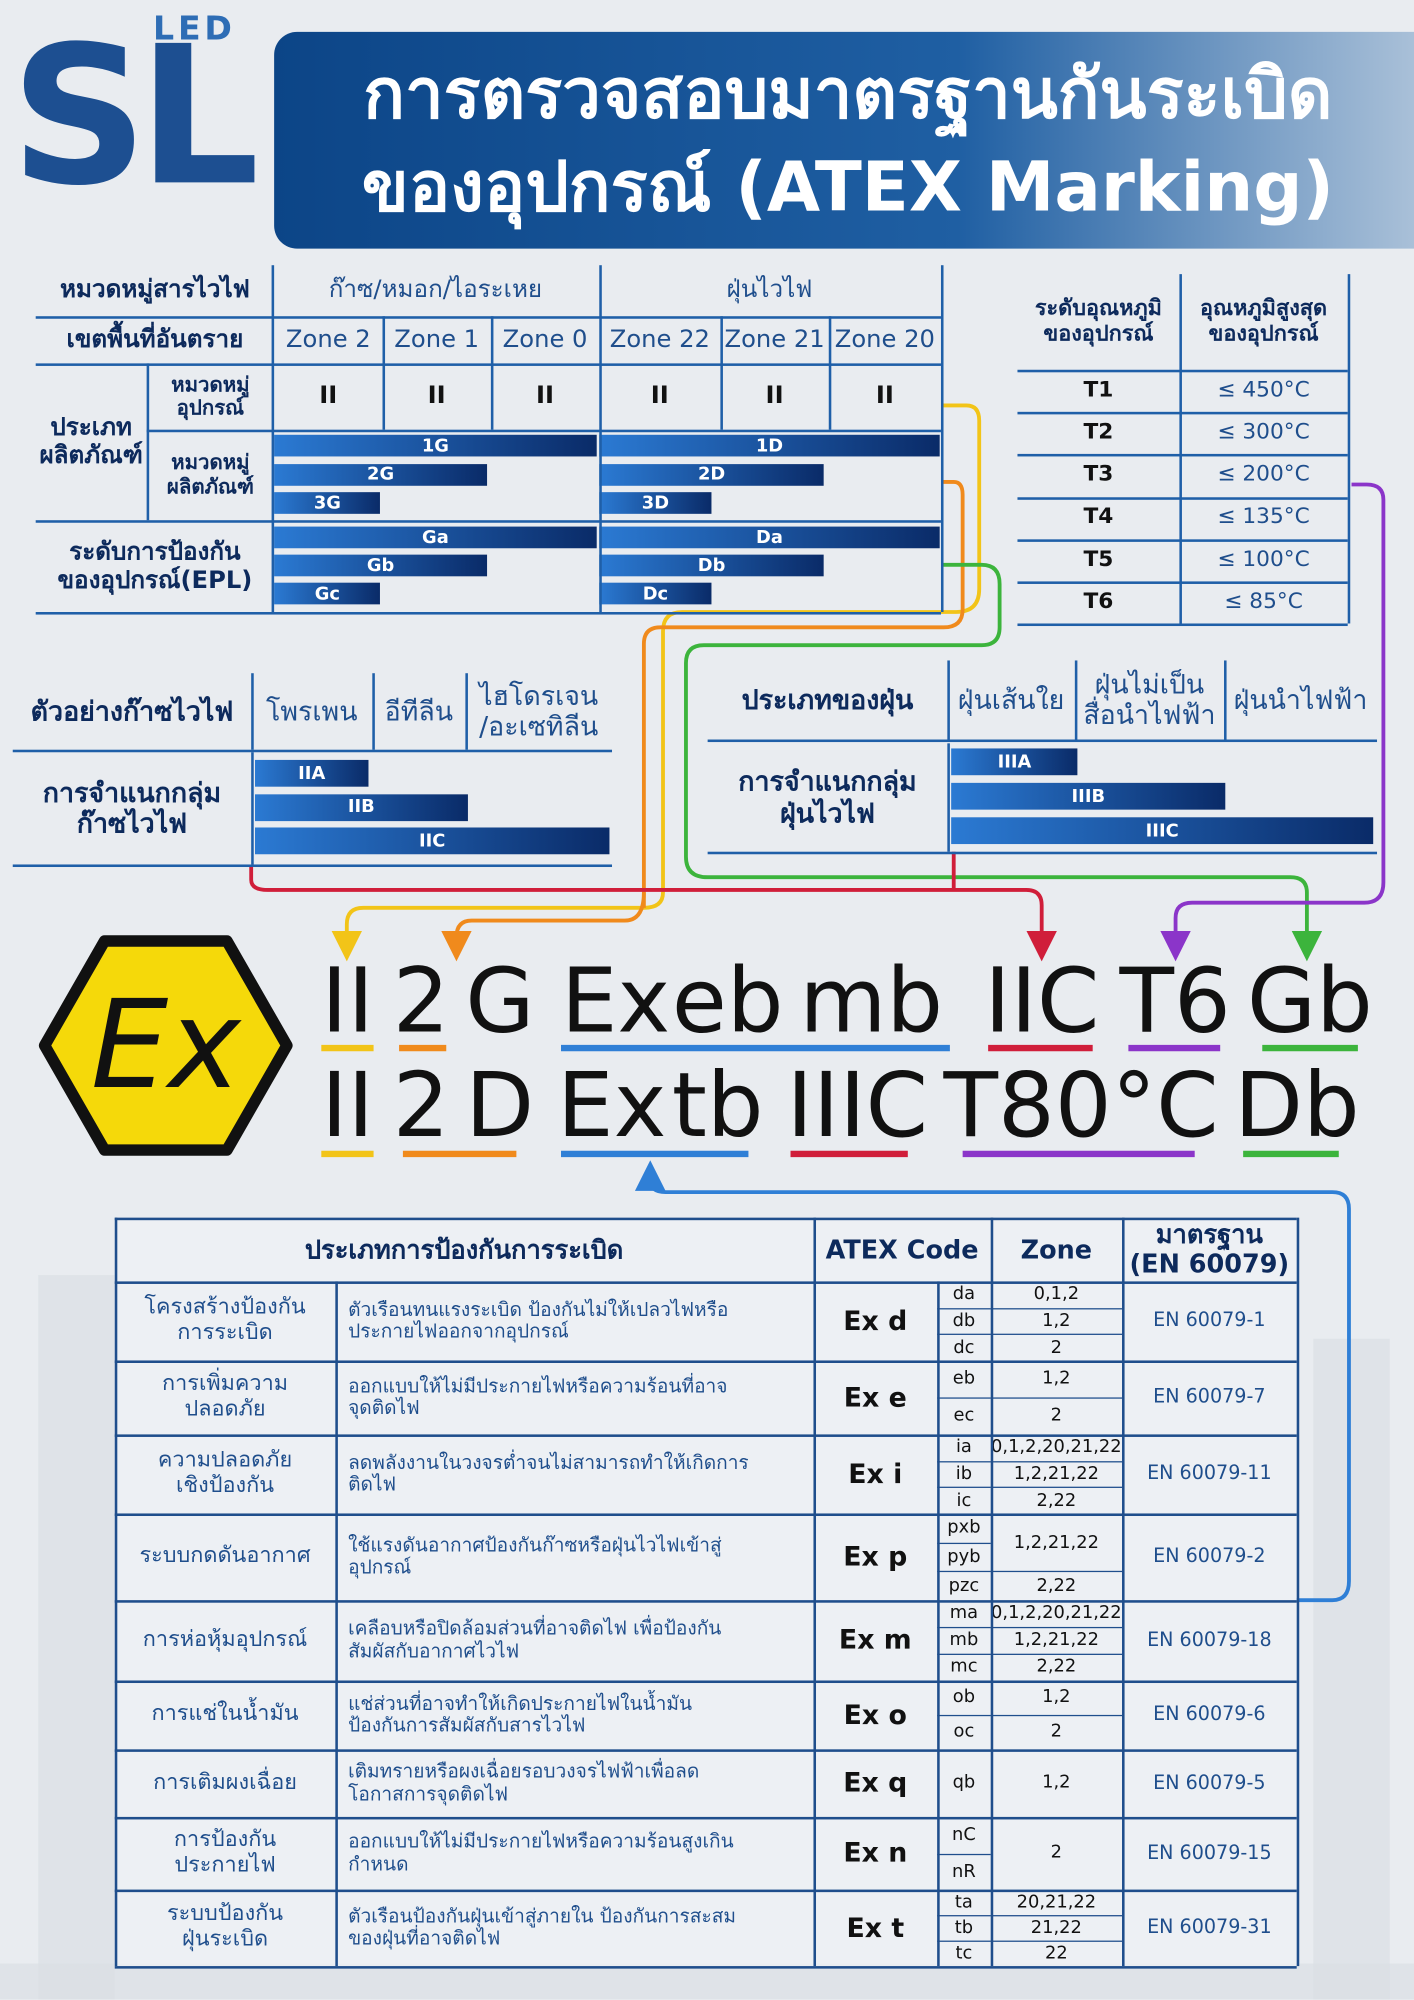  What do you see at coordinates (875, 1640) in the screenshot?
I see `atex-code: Ex m` at bounding box center [875, 1640].